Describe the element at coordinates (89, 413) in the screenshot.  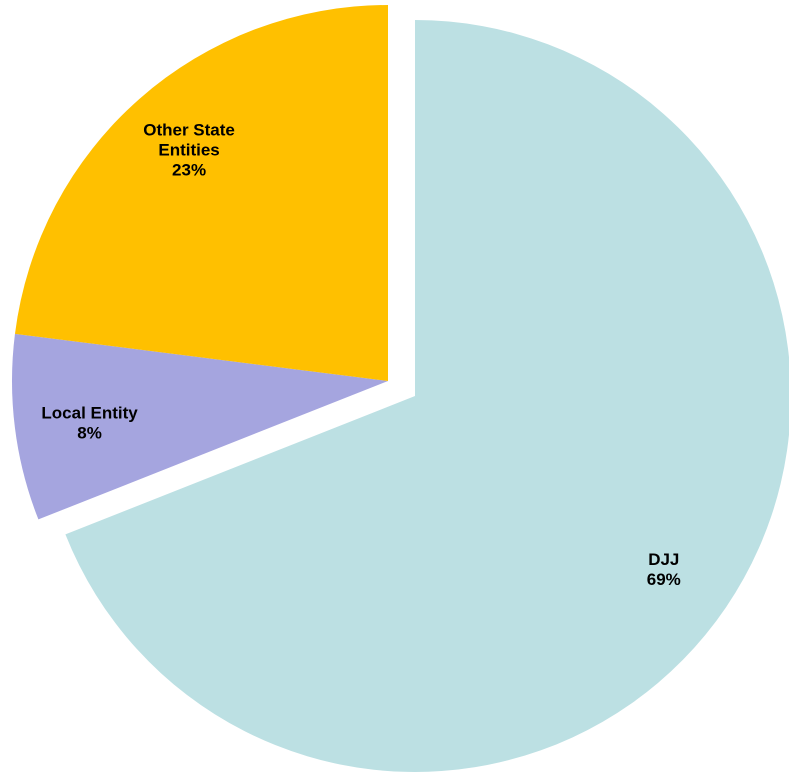
I see `slice-label: Local Entity` at that location.